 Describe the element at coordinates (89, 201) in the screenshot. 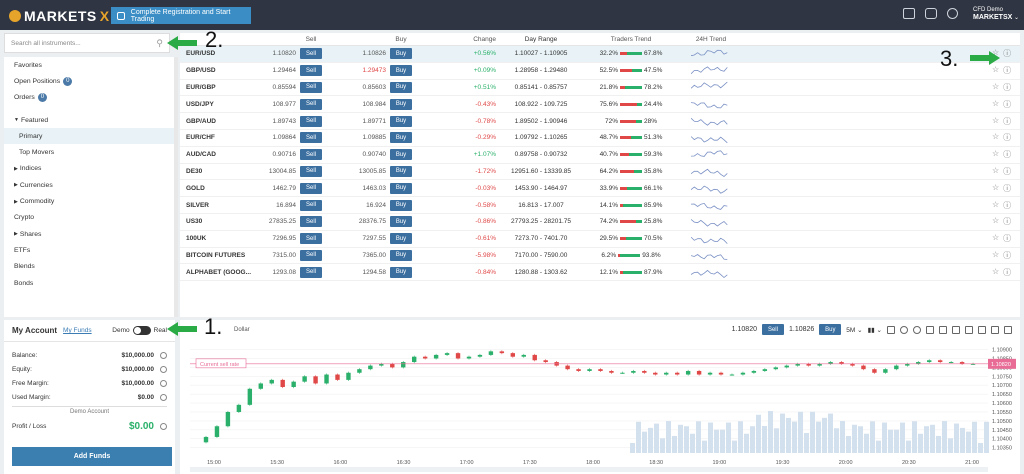

I see `sidebar-item-commodity: ▶ Commodity` at that location.